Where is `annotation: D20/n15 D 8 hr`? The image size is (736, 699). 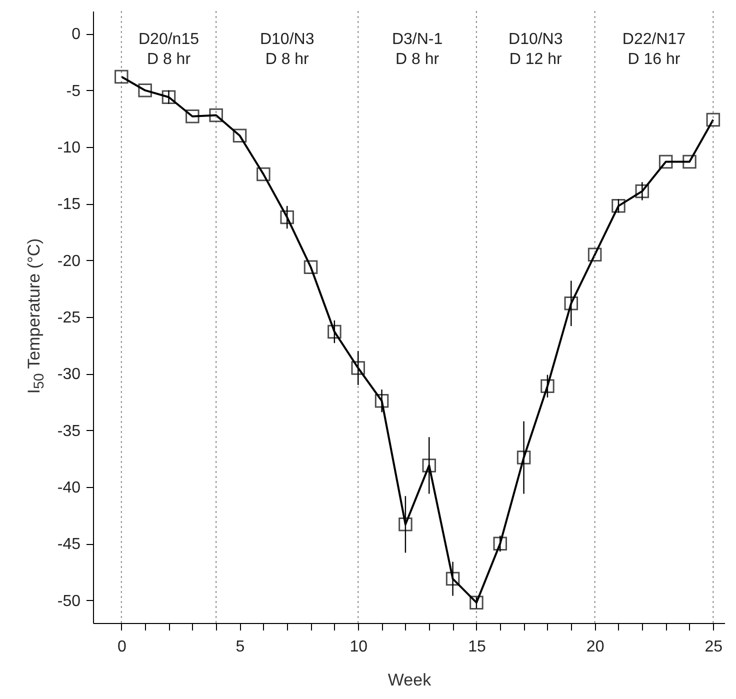
annotation: D20/n15 D 8 hr is located at coordinates (169, 49).